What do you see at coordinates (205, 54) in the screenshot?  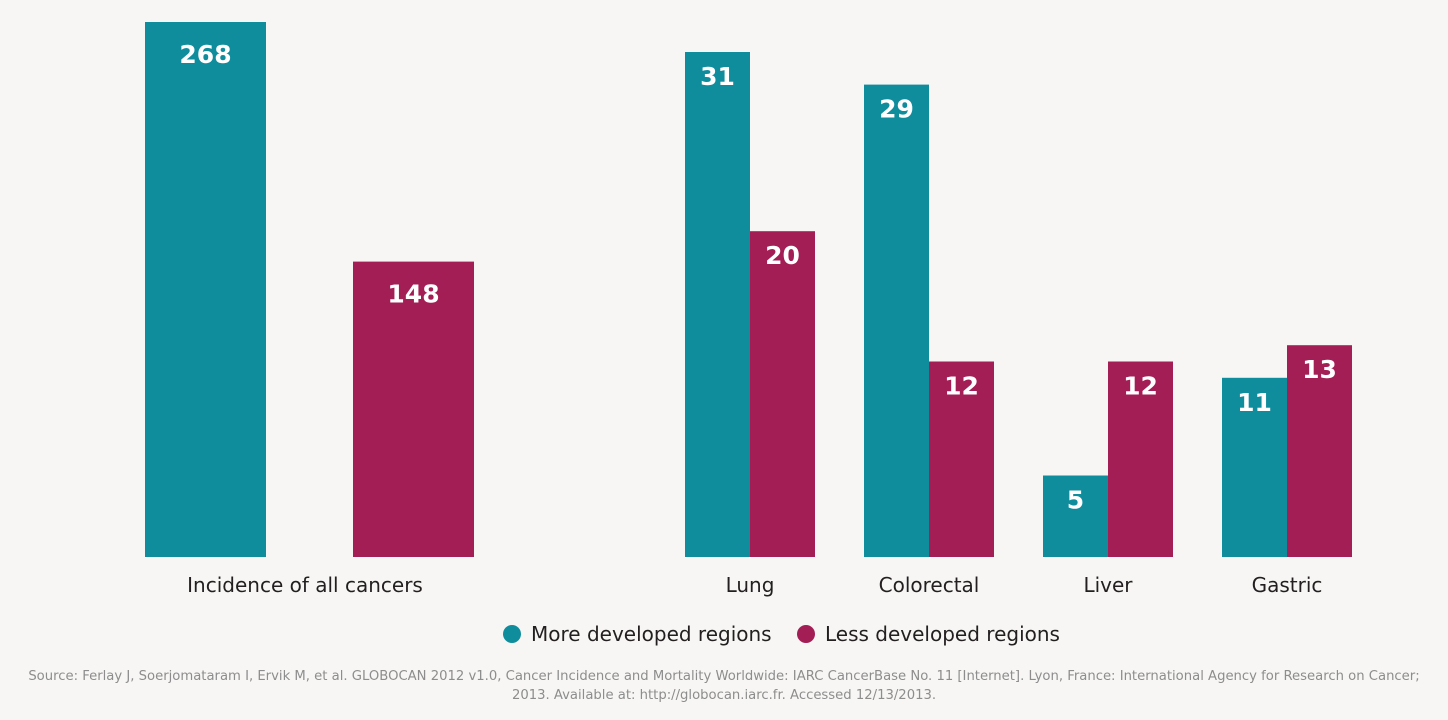 I see `bar-value-label: 268` at bounding box center [205, 54].